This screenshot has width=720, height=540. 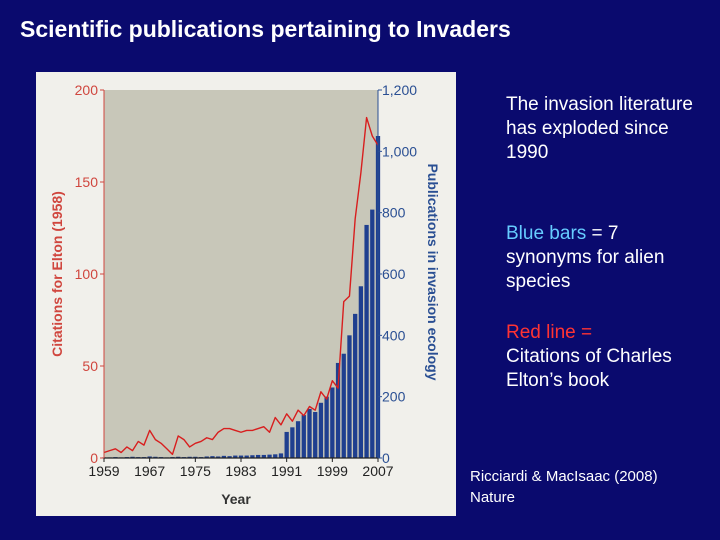 What do you see at coordinates (361, 372) in the screenshot?
I see `bar-2004` at bounding box center [361, 372].